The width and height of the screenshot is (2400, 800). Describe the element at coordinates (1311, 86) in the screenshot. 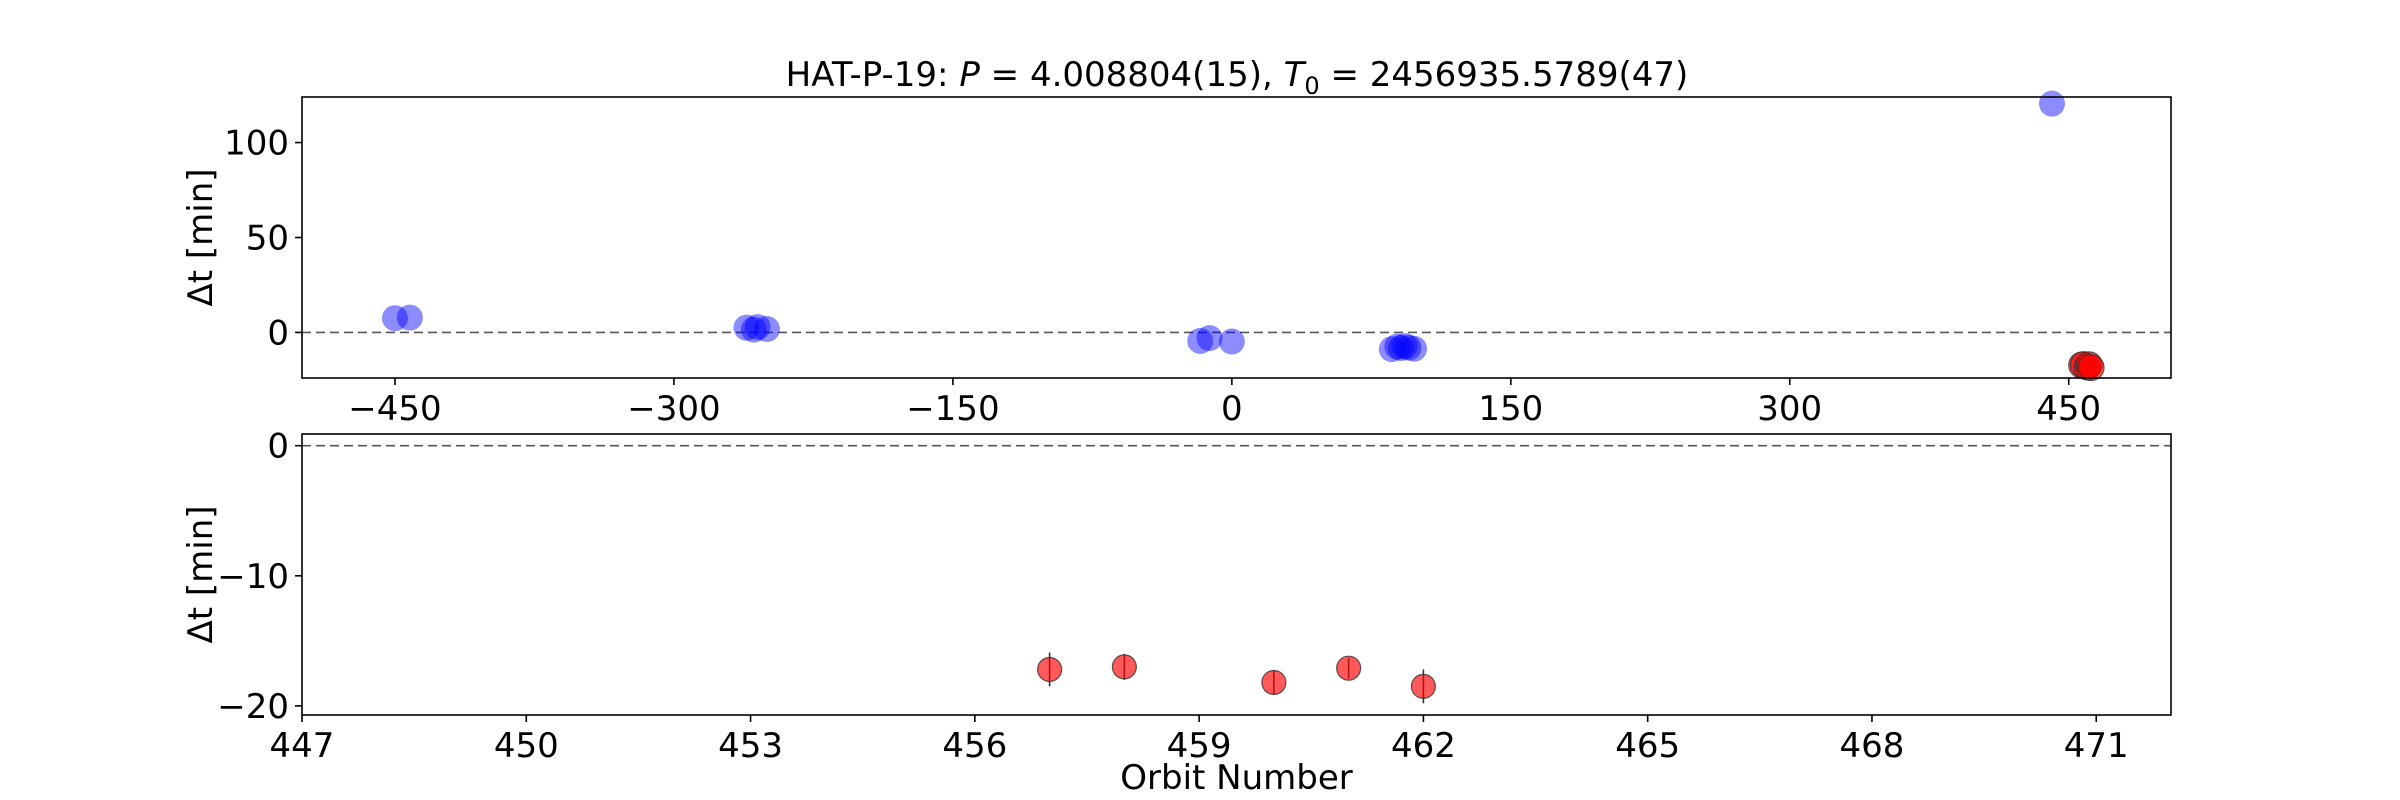

I see `title-t-subscript: 0` at that location.